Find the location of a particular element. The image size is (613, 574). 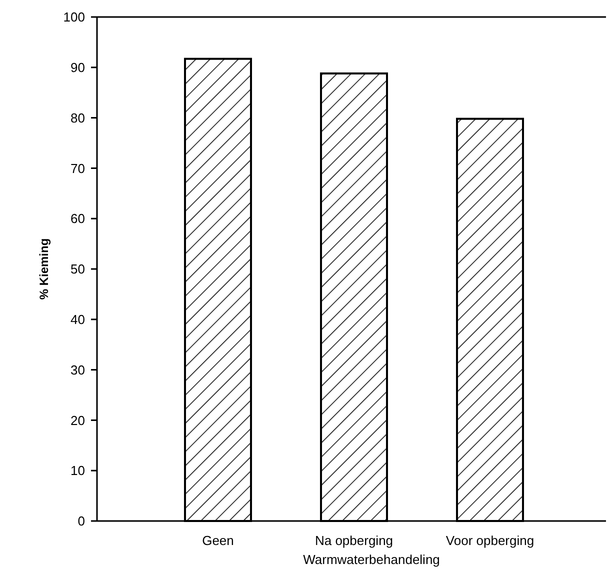

y-tick-label: 0 is located at coordinates (81, 521).